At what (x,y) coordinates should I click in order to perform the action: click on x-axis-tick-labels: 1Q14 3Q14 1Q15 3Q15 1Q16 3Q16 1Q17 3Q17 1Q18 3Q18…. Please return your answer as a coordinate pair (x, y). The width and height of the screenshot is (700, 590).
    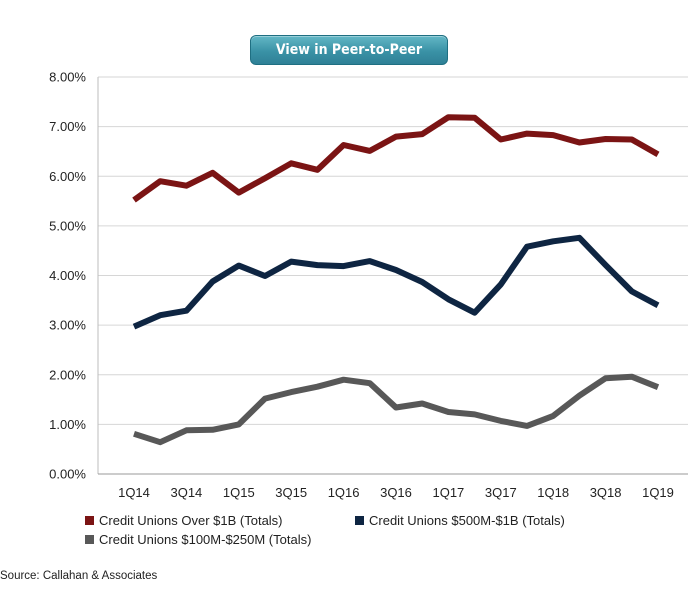
    Looking at the image, I should click on (396, 492).